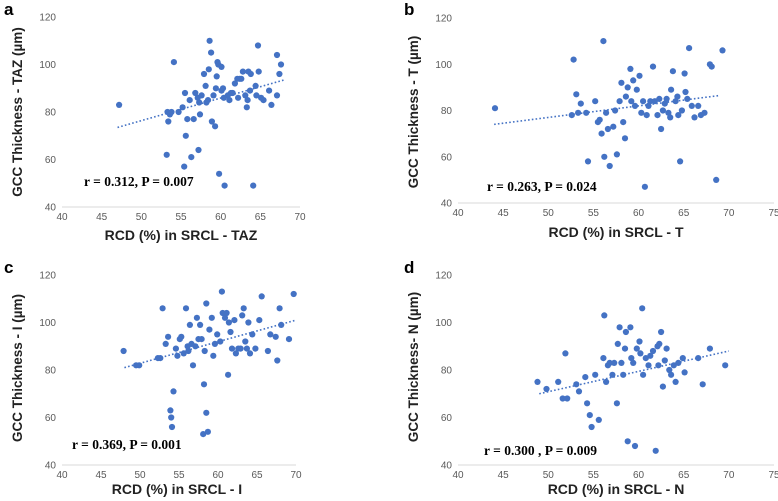 The image size is (778, 501). I want to click on x-tick-label: 70, so click(296, 475).